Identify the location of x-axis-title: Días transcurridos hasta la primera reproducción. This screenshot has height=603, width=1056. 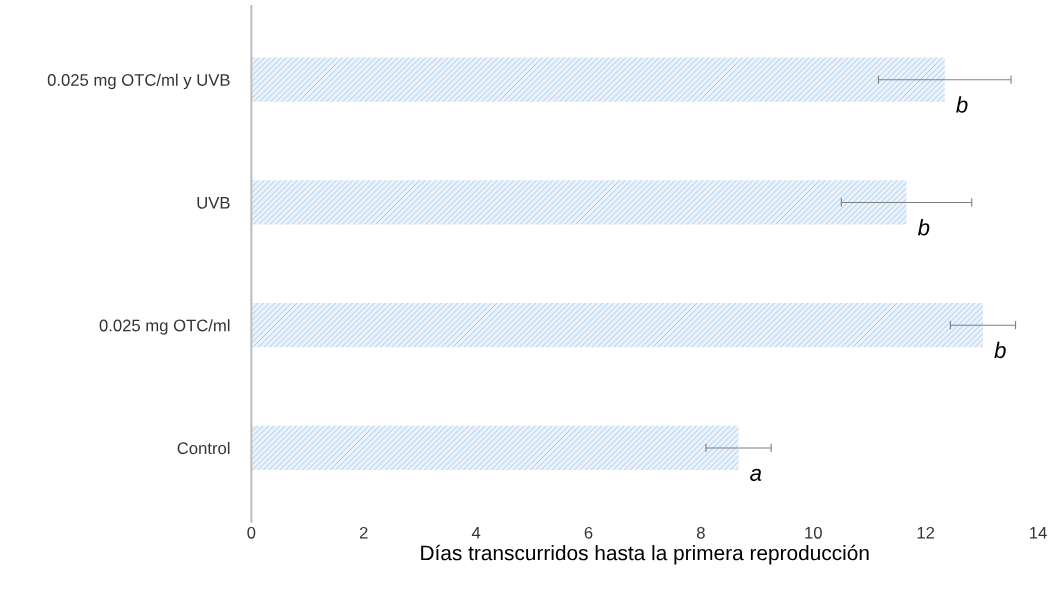
(645, 554).